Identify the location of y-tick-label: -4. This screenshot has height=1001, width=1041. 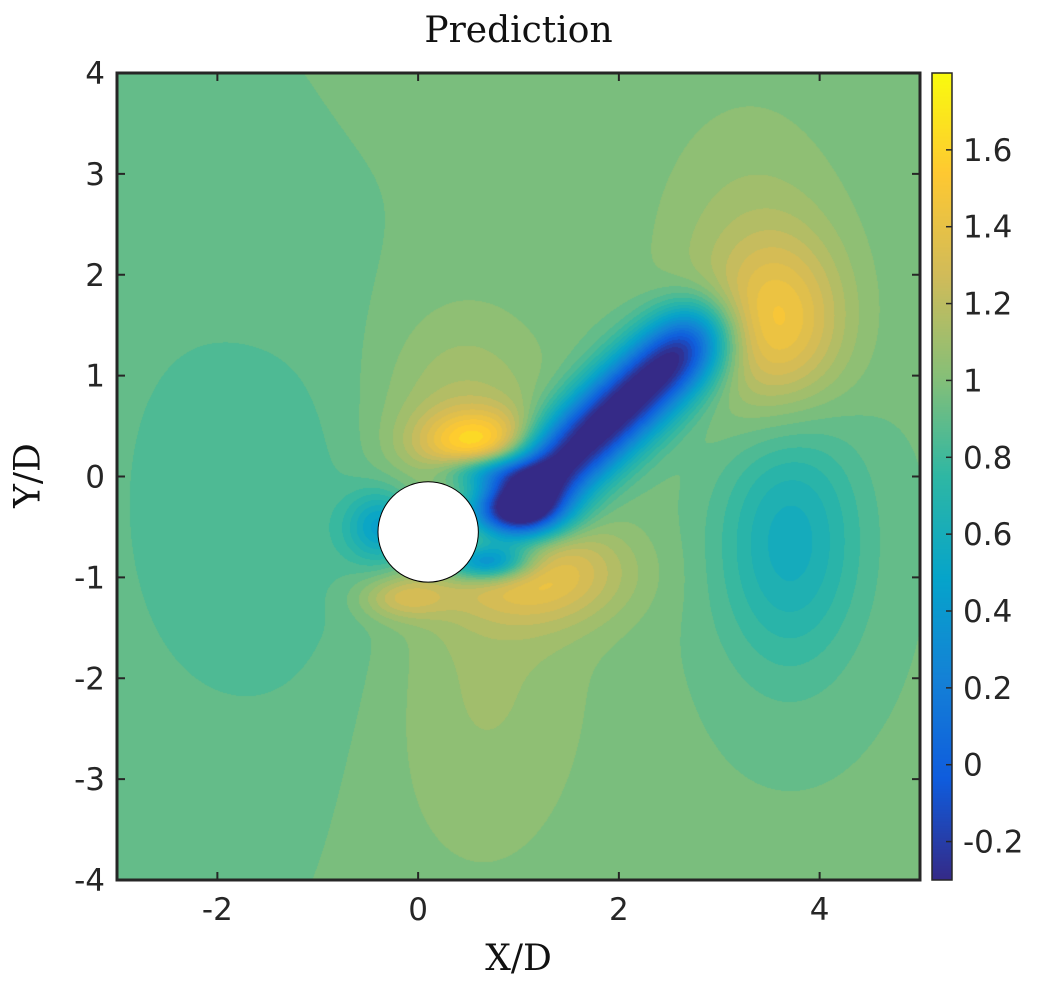
(89, 881).